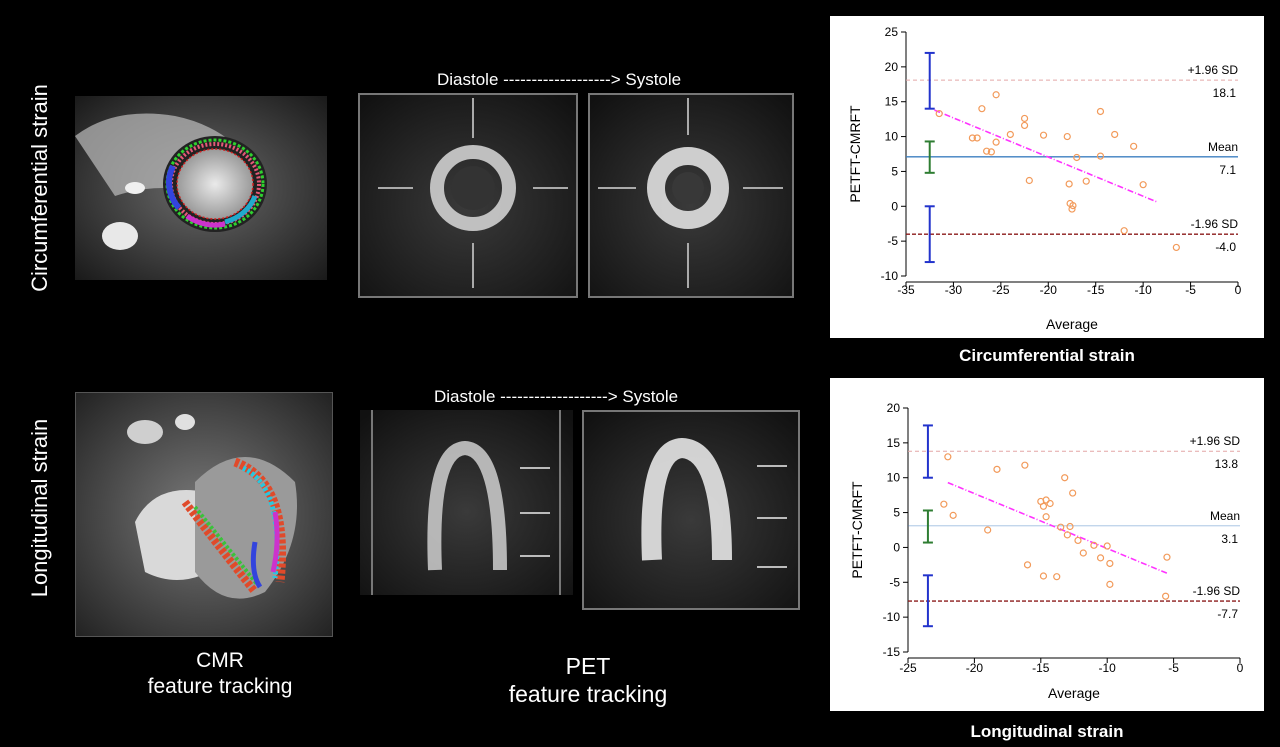  What do you see at coordinates (1047, 731) in the screenshot?
I see `chart-caption-longitudinal: Longitudinal strain` at bounding box center [1047, 731].